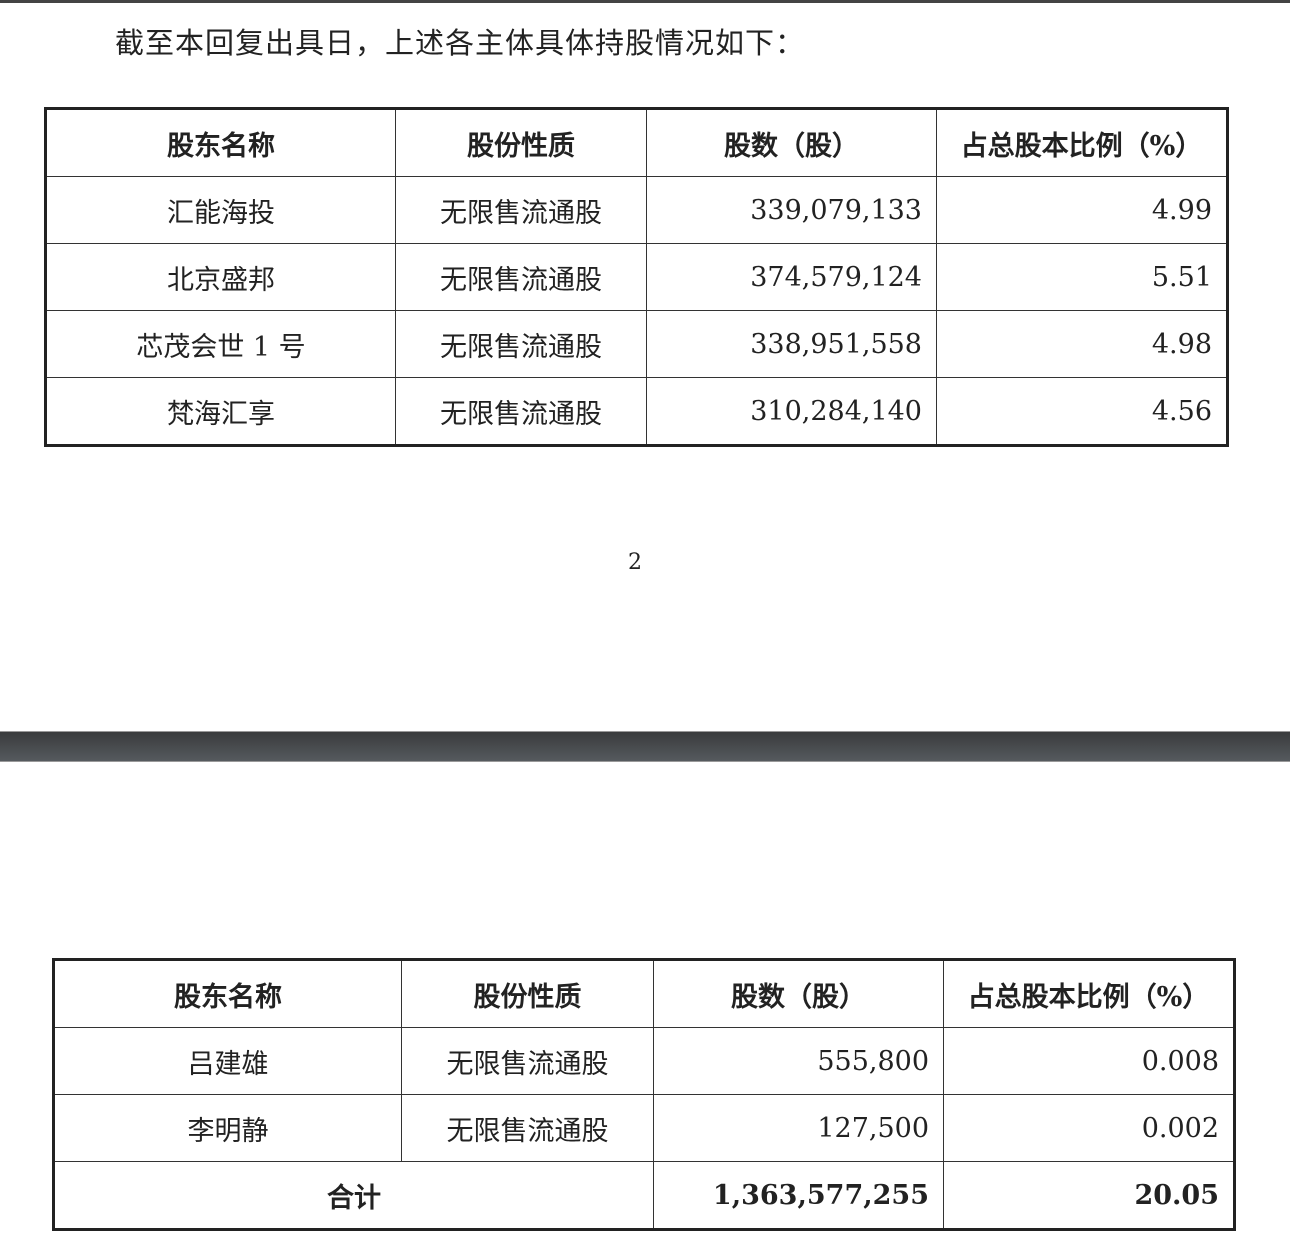  What do you see at coordinates (791, 277) in the screenshot?
I see `cell-shares: 374,579,124` at bounding box center [791, 277].